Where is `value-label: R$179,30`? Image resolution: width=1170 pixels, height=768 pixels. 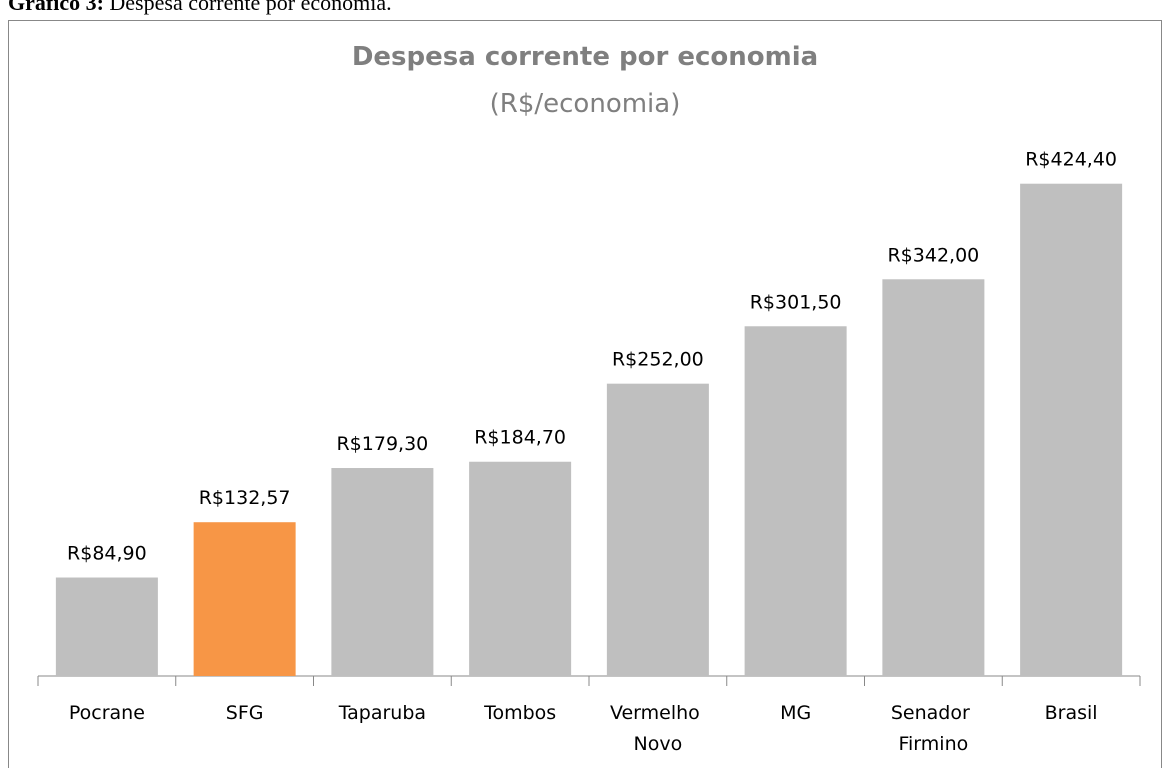 value-label: R$179,30 is located at coordinates (382, 444).